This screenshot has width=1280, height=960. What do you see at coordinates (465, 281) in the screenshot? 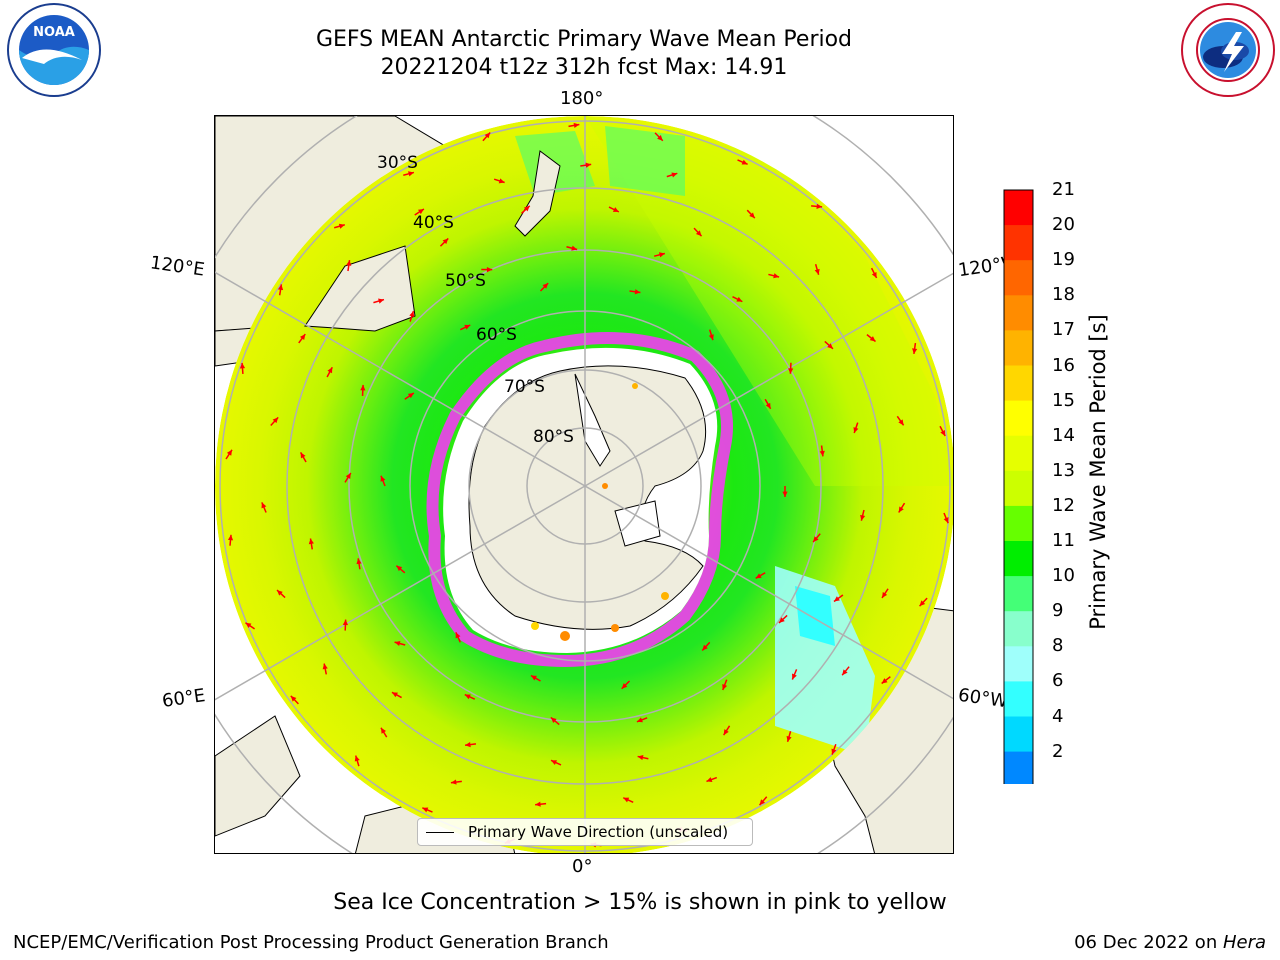
I see `lat-label-50s: 50°S` at bounding box center [465, 281].